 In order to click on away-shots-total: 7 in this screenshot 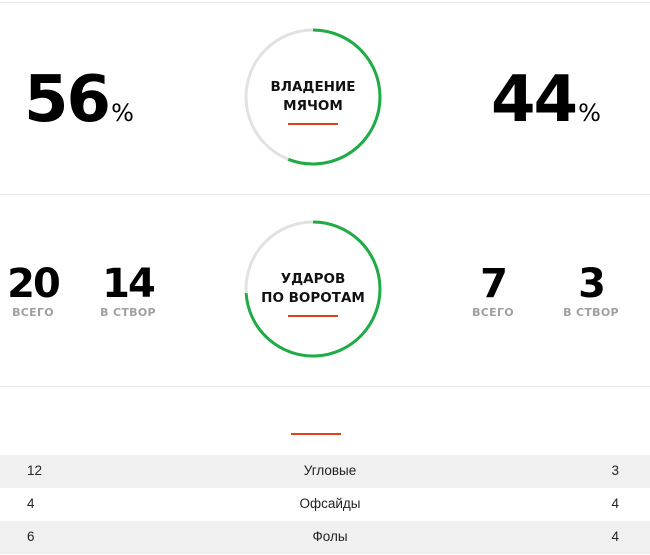, I will do `click(494, 284)`.